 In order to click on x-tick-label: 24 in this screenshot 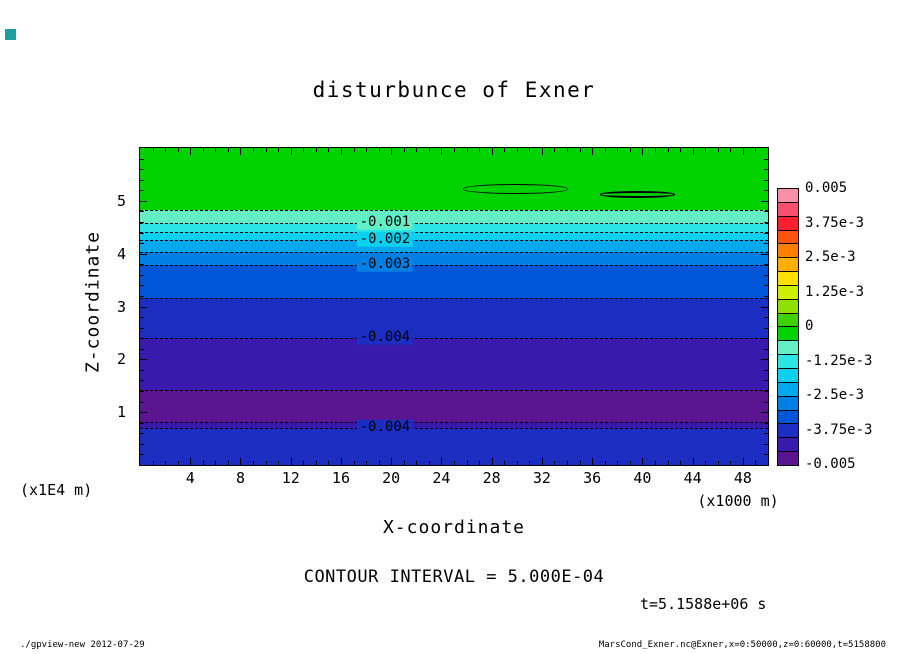, I will do `click(441, 478)`.